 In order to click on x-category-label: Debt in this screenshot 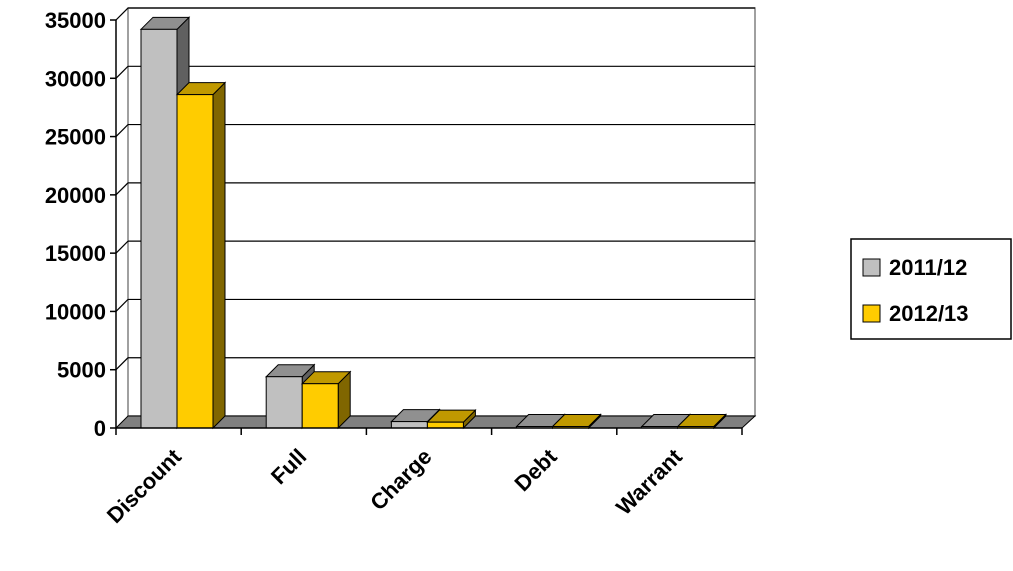, I will do `click(535, 469)`.